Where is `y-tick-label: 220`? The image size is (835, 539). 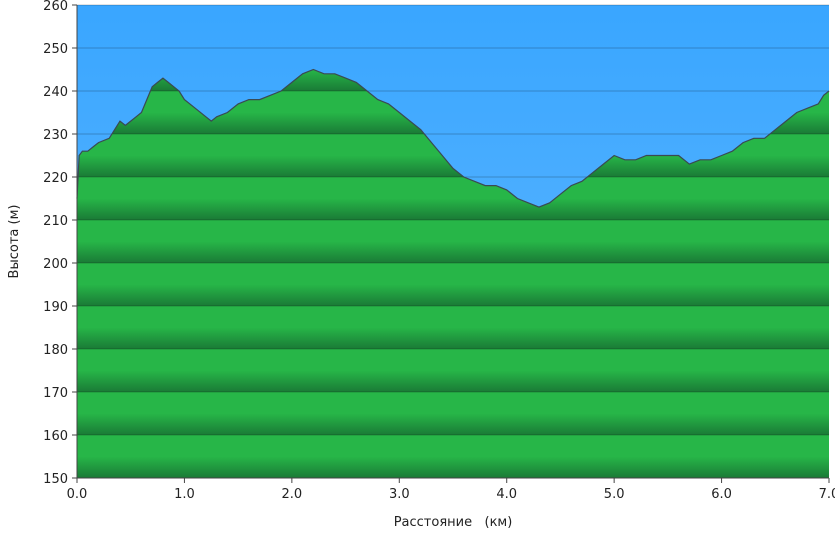 y-tick-label: 220 is located at coordinates (55, 178).